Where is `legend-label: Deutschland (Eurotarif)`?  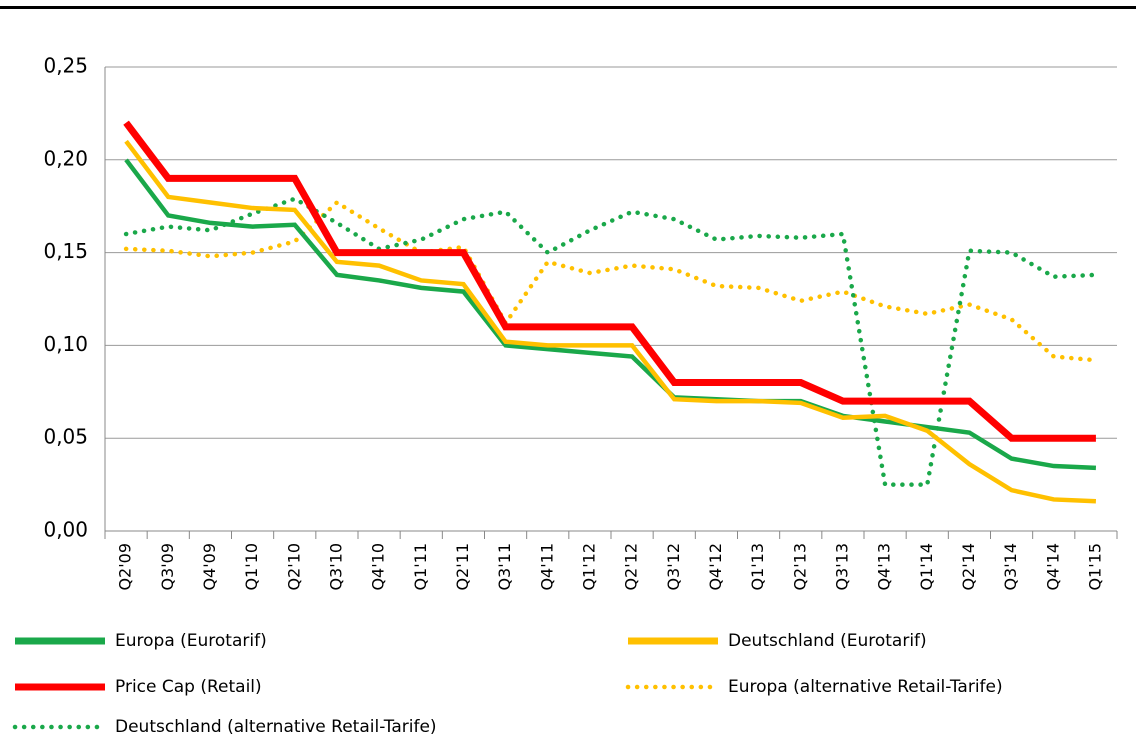
legend-label: Deutschland (Eurotarif) is located at coordinates (827, 641).